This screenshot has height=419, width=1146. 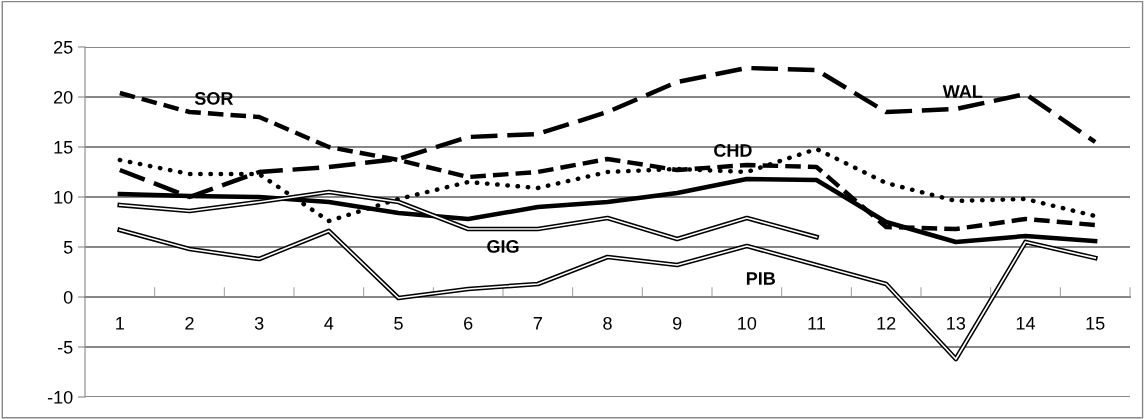 I want to click on x-tick-label: 3, so click(x=259, y=323).